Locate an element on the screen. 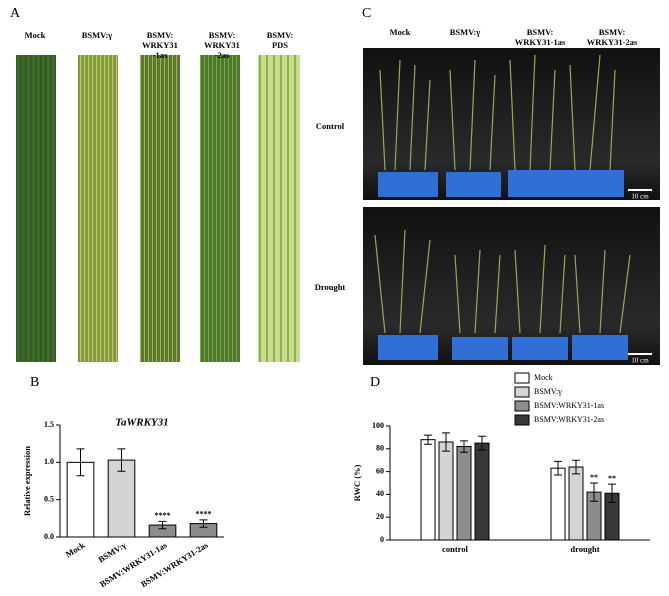  x-tick-label: control is located at coordinates (455, 549).